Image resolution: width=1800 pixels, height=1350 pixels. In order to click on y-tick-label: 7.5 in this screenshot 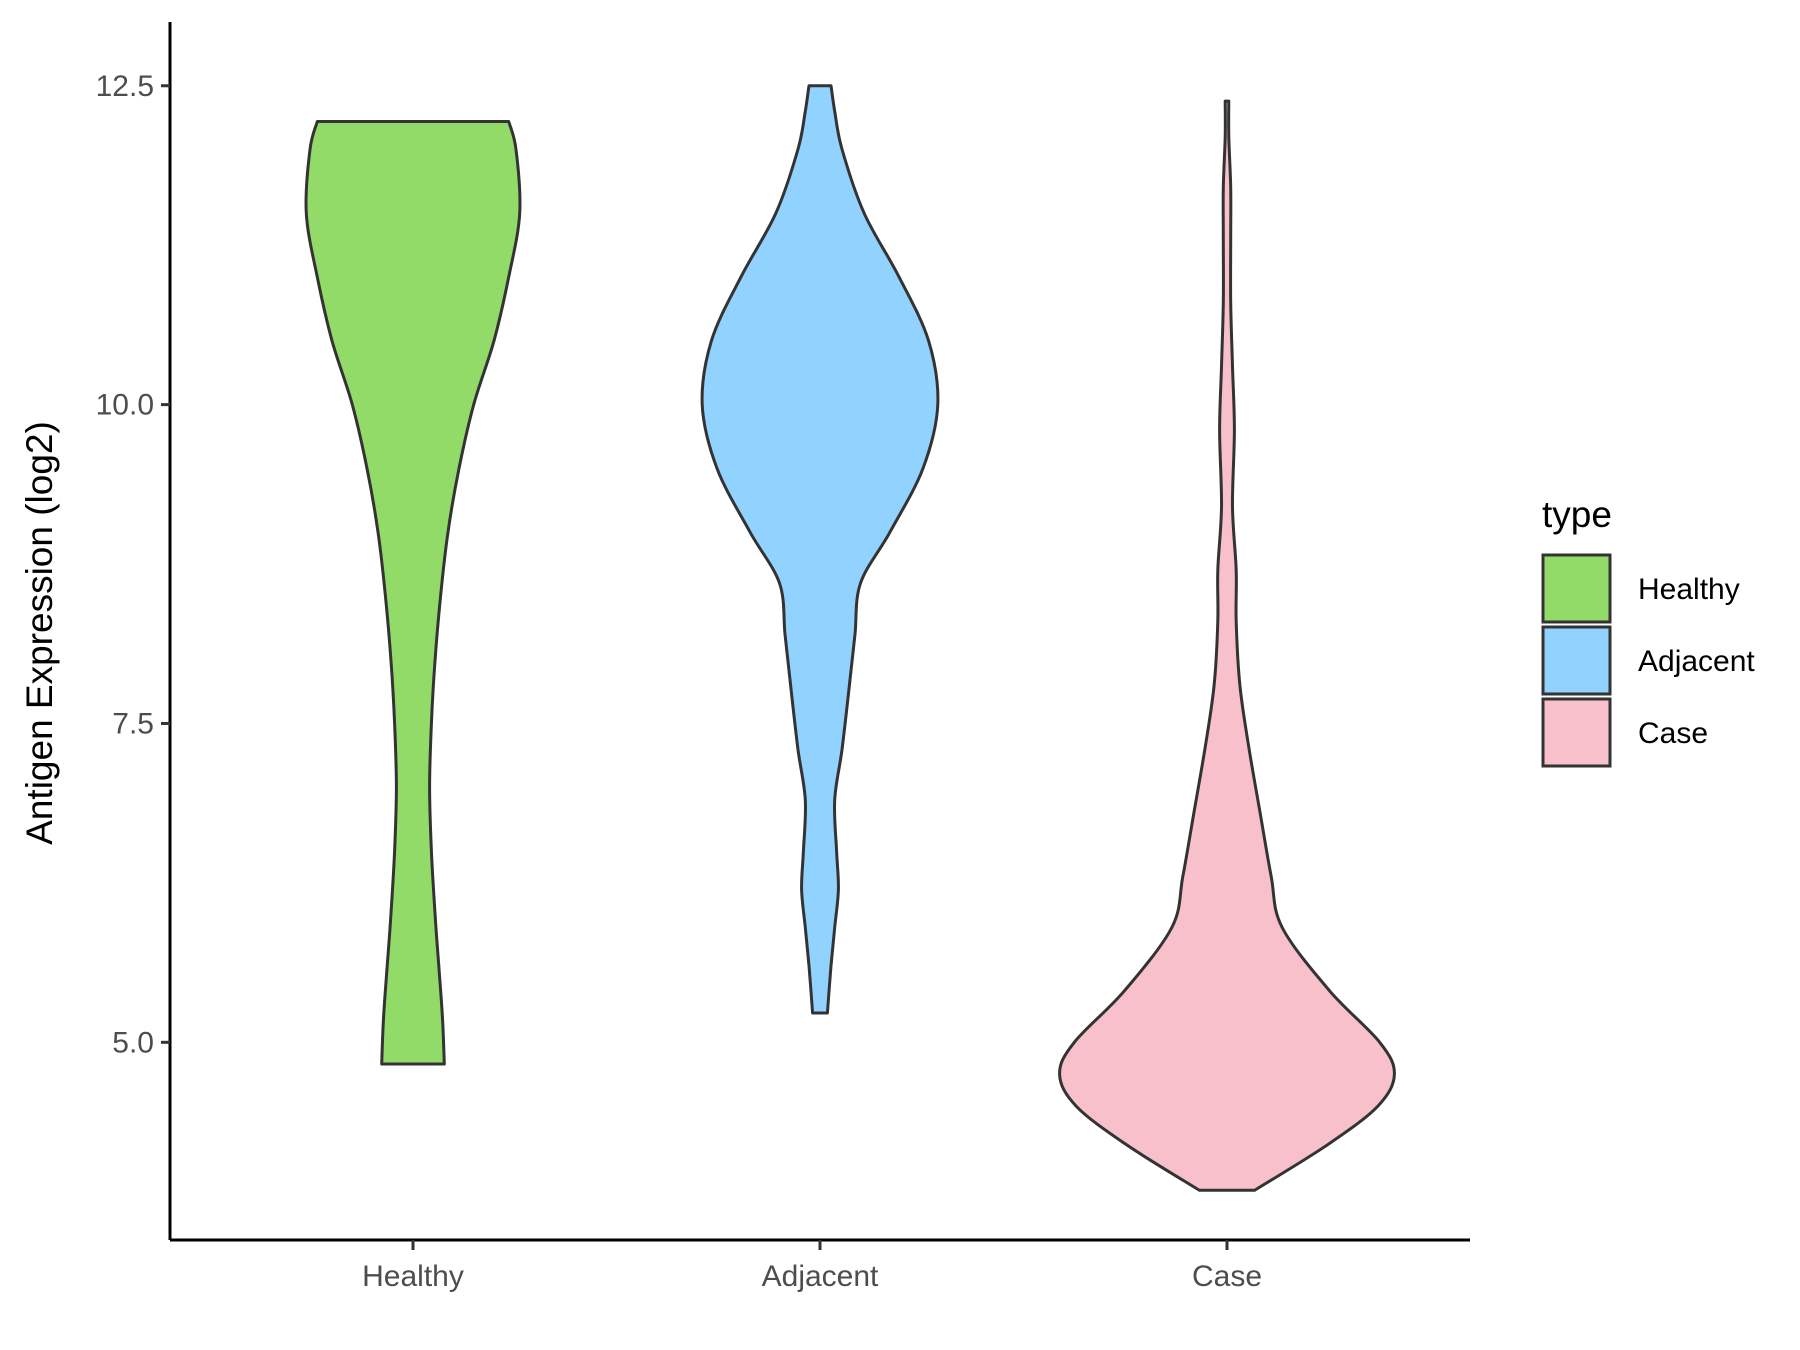, I will do `click(133, 723)`.